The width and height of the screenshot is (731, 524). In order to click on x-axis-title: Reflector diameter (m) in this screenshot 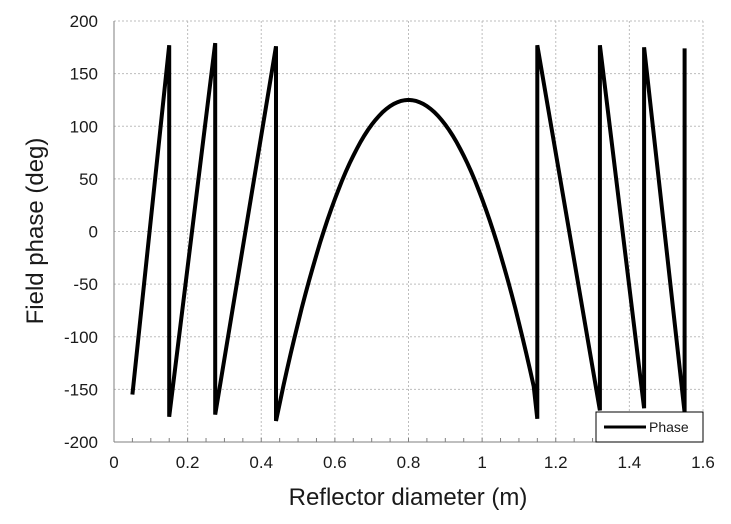, I will do `click(408, 497)`.